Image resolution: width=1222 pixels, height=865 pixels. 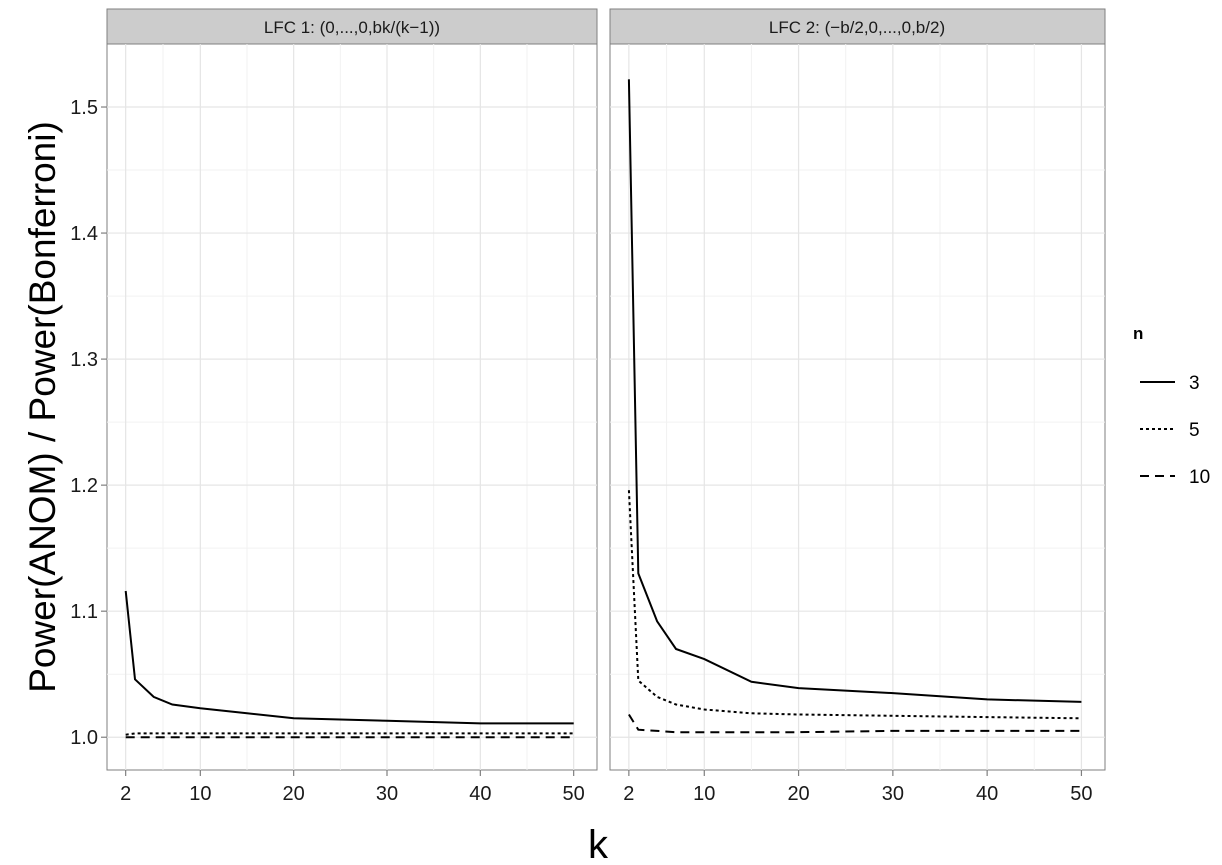 What do you see at coordinates (1175, 430) in the screenshot?
I see `legend-entries: 3 5 10` at bounding box center [1175, 430].